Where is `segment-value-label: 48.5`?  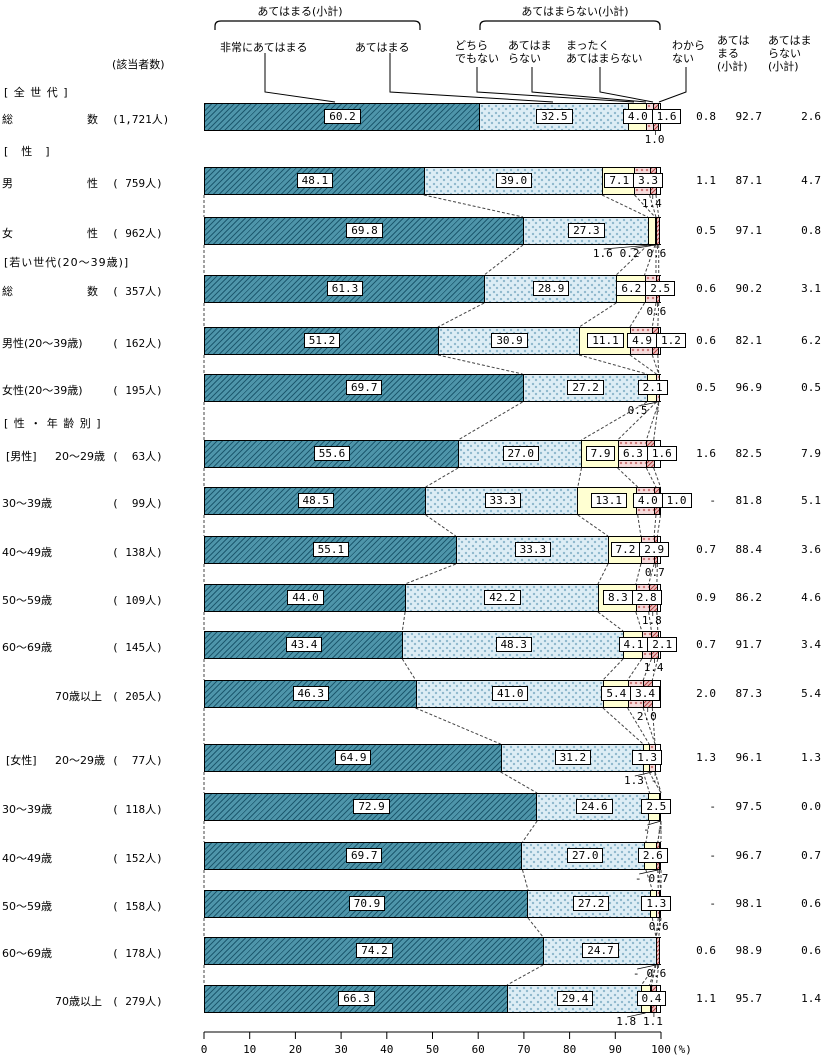
segment-value-label: 48.5 is located at coordinates (315, 500).